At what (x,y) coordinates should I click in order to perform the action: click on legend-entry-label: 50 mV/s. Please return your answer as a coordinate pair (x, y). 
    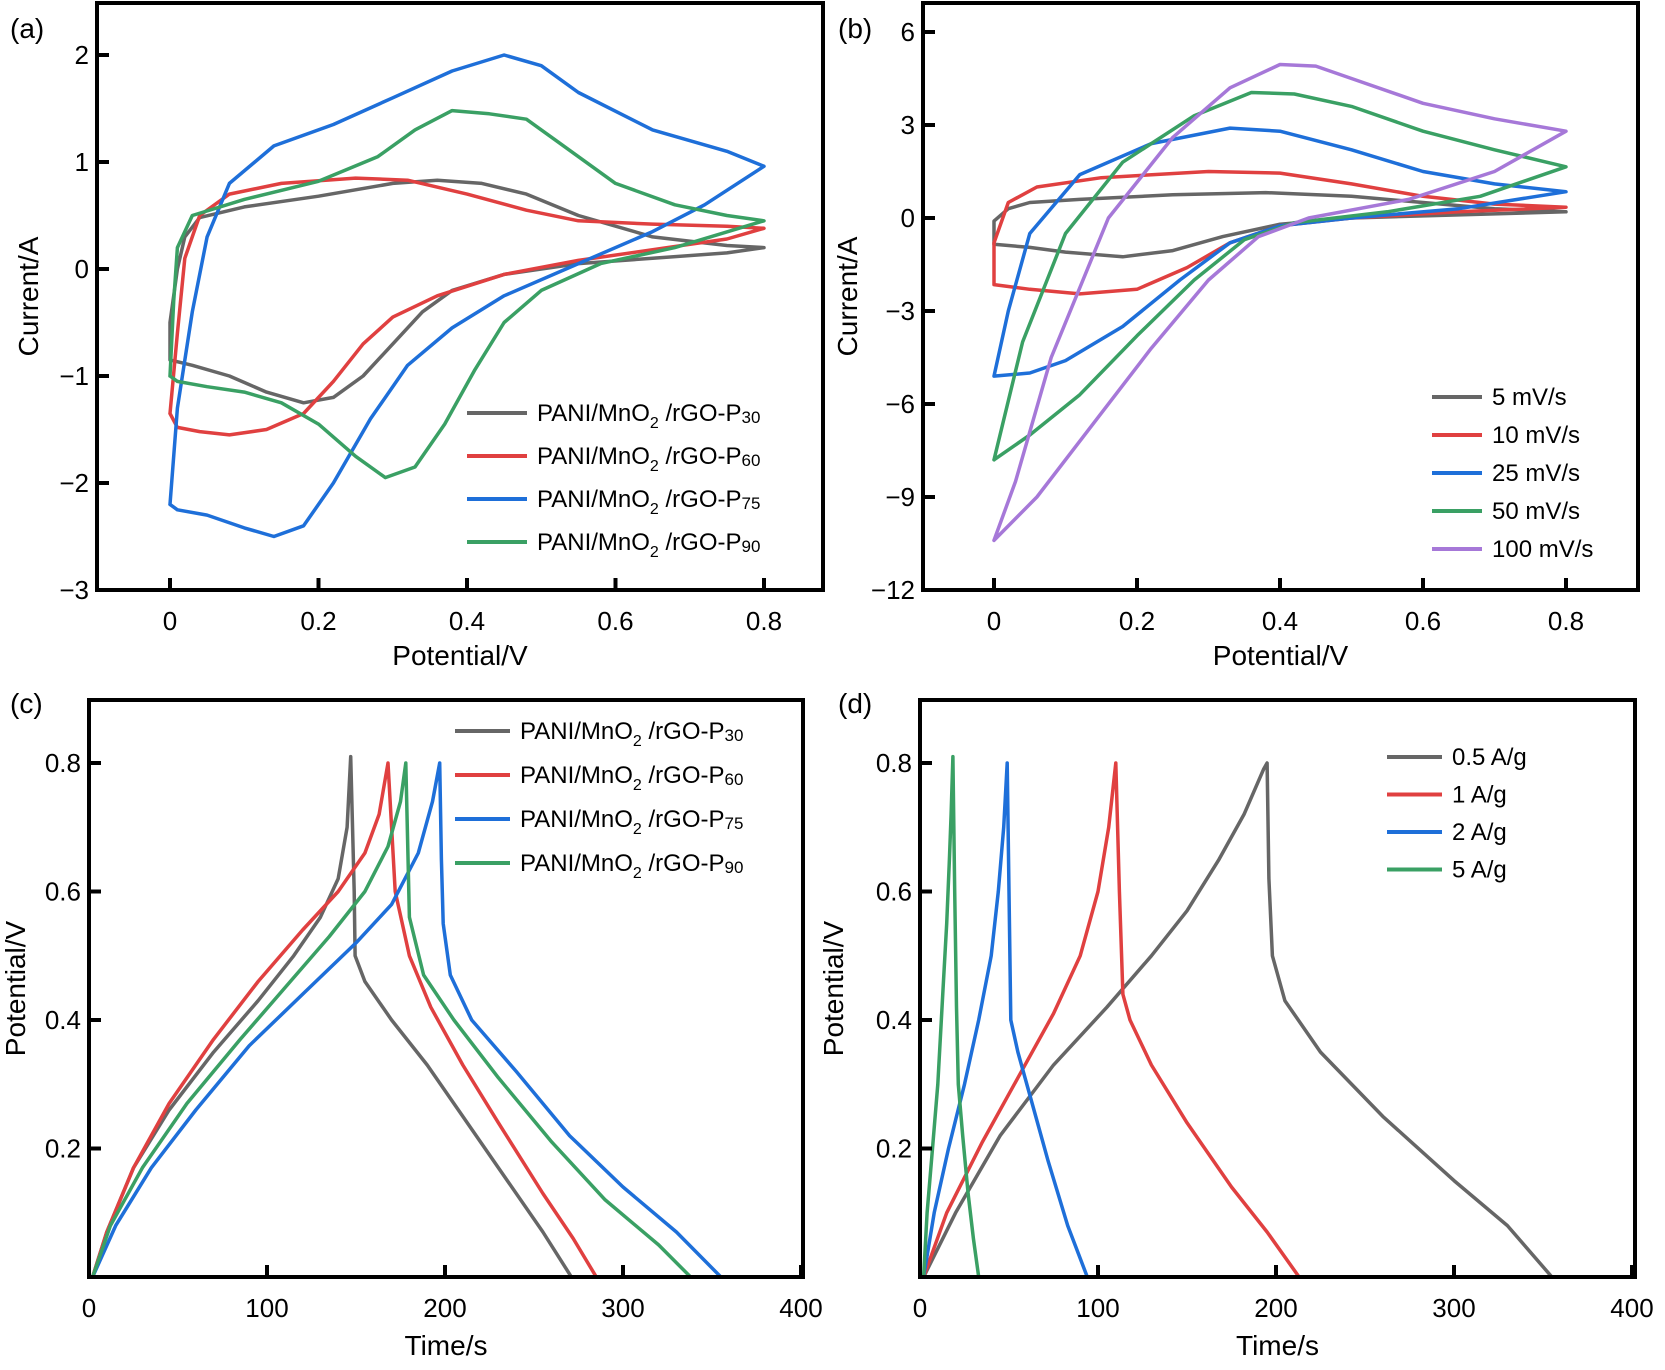
    Looking at the image, I should click on (1536, 511).